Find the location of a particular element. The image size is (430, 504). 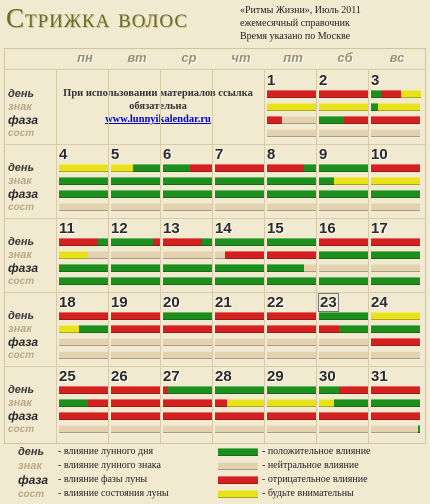

day-number: 15 is located at coordinates (275, 228).